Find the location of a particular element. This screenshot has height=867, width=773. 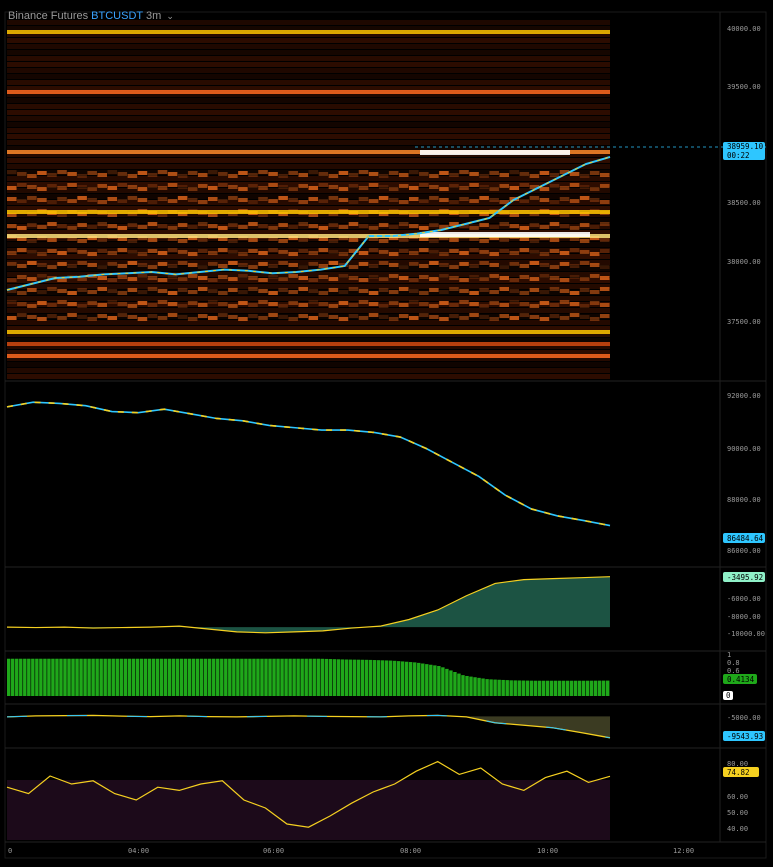

symbol-selector: Binance Futures BTCUSDT 3m ⌄ is located at coordinates (91, 16).